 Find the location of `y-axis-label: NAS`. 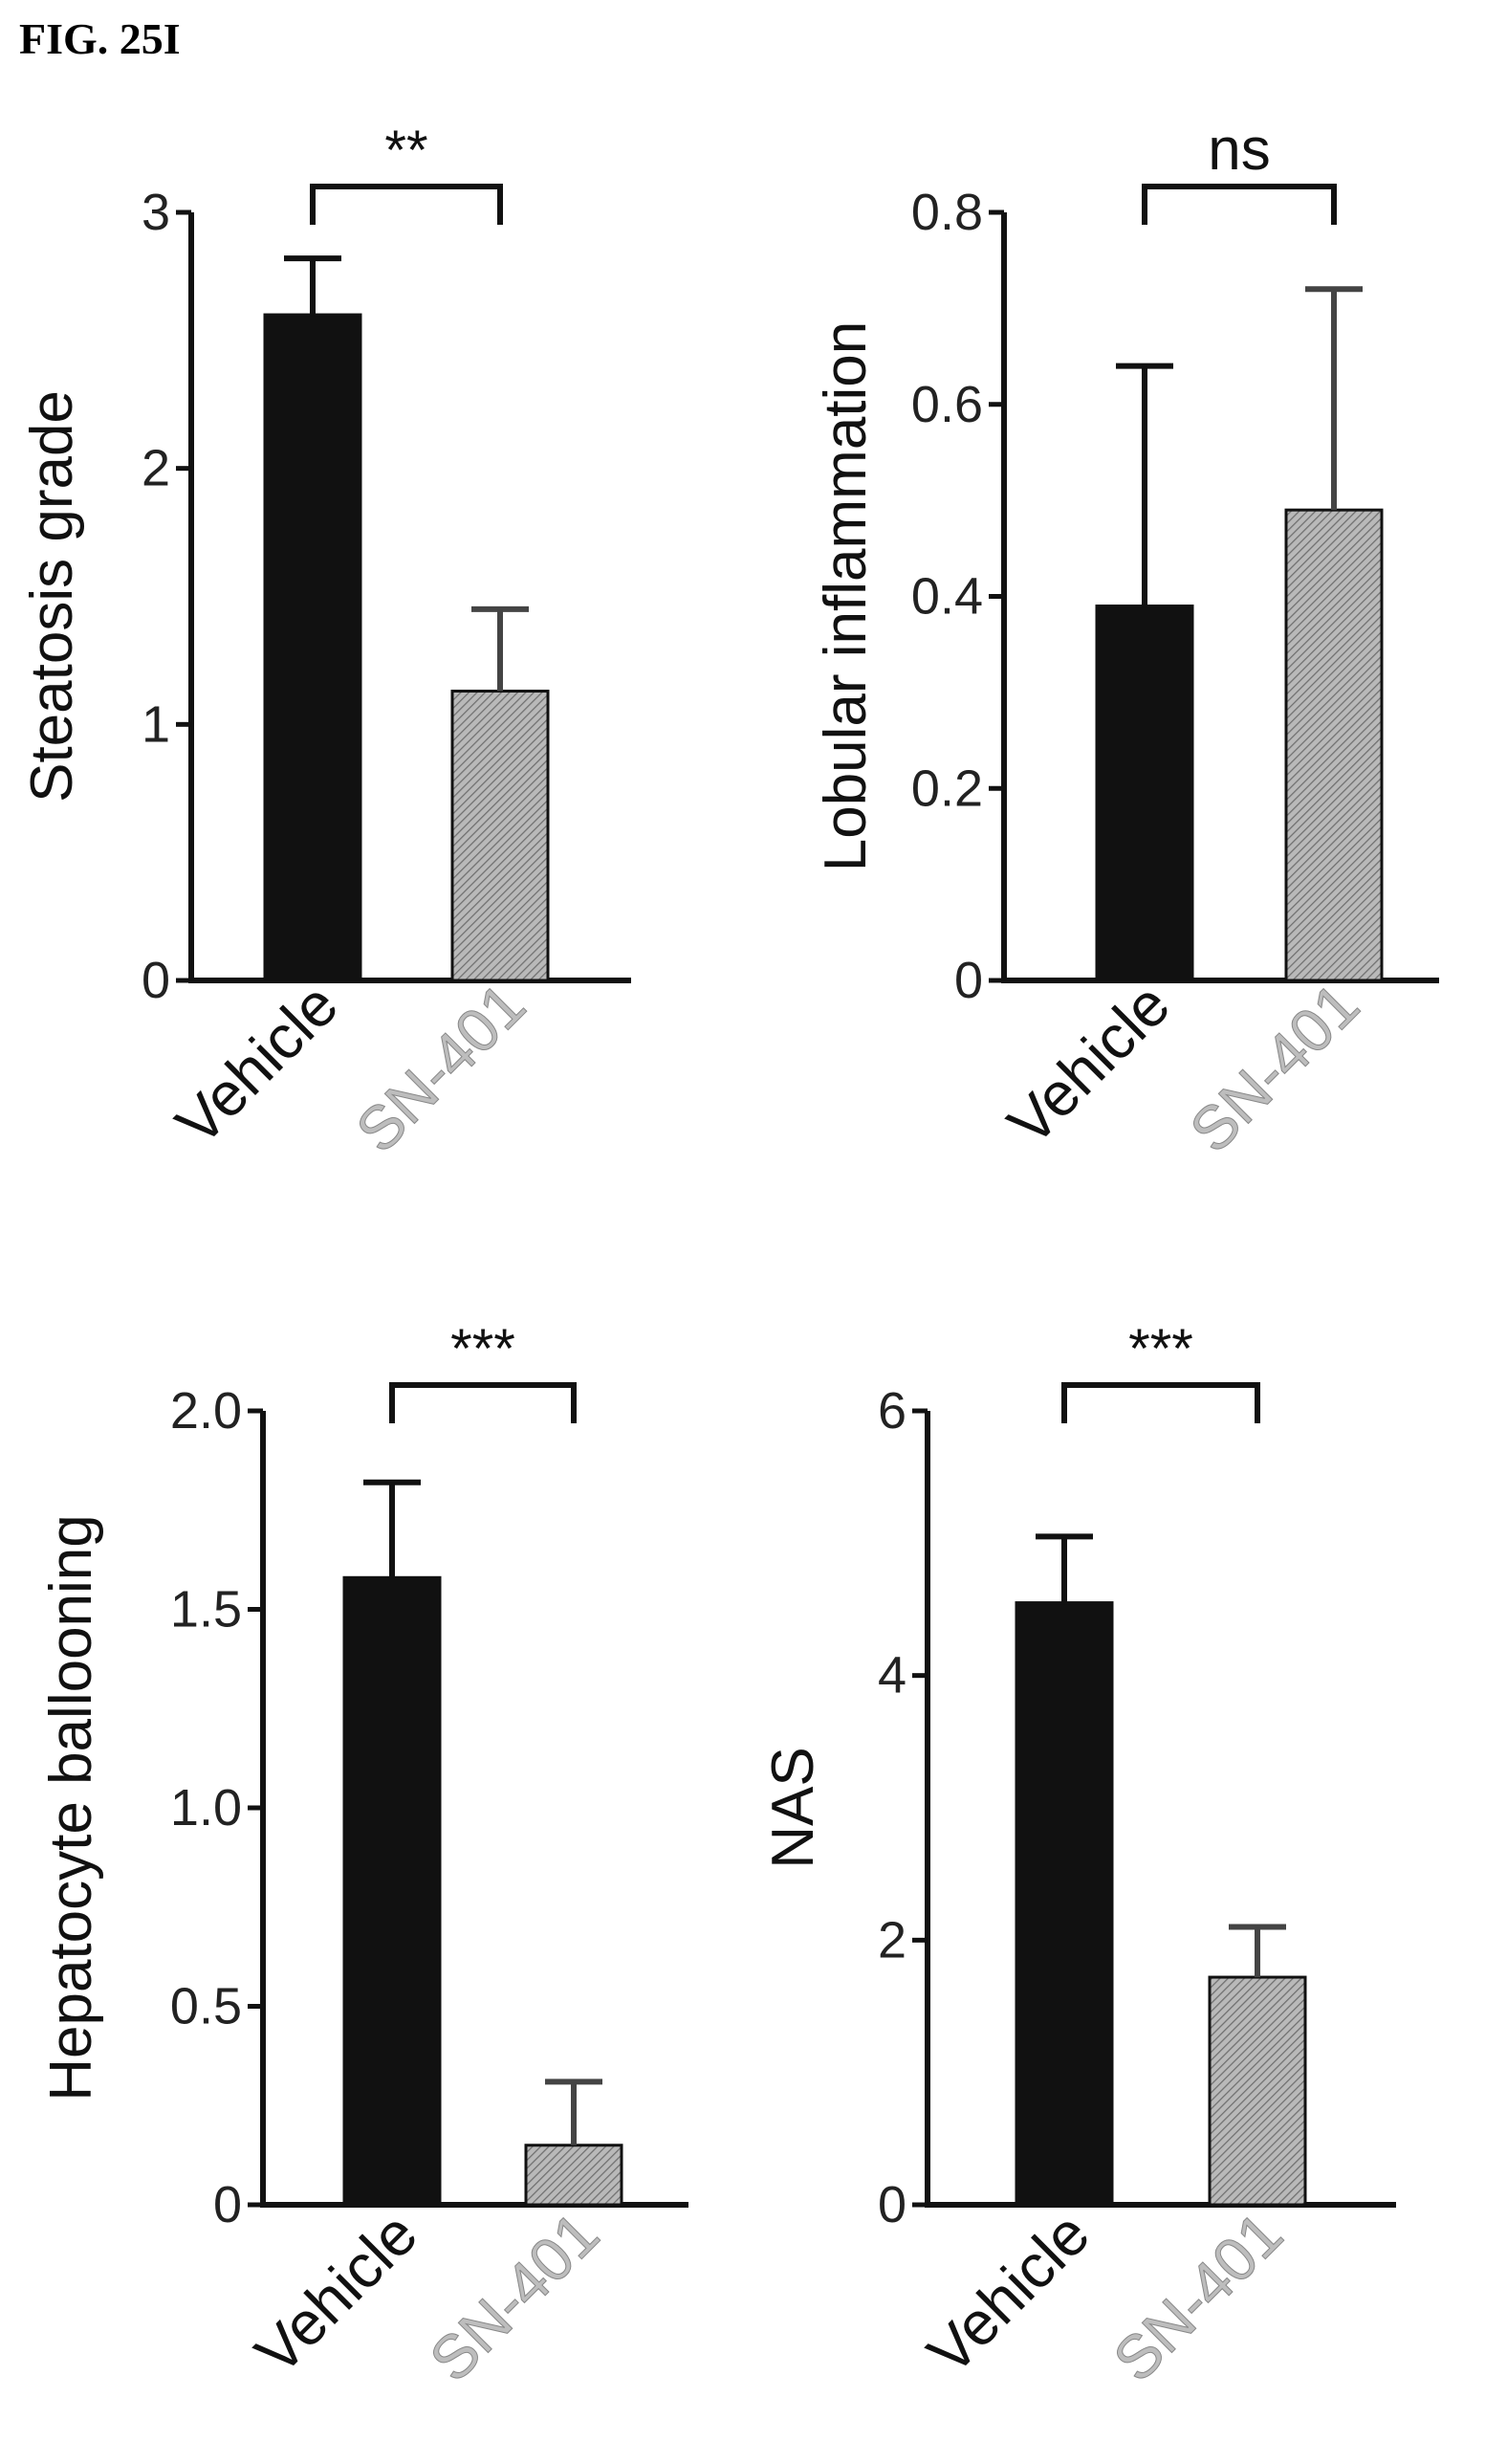

y-axis-label: NAS is located at coordinates (793, 1807).